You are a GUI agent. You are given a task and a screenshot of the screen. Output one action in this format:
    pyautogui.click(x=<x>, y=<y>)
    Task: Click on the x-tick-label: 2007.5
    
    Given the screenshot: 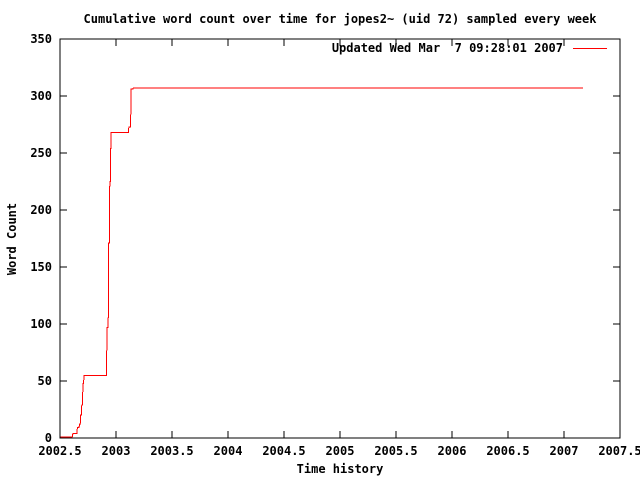 What is the action you would take?
    pyautogui.click(x=619, y=451)
    